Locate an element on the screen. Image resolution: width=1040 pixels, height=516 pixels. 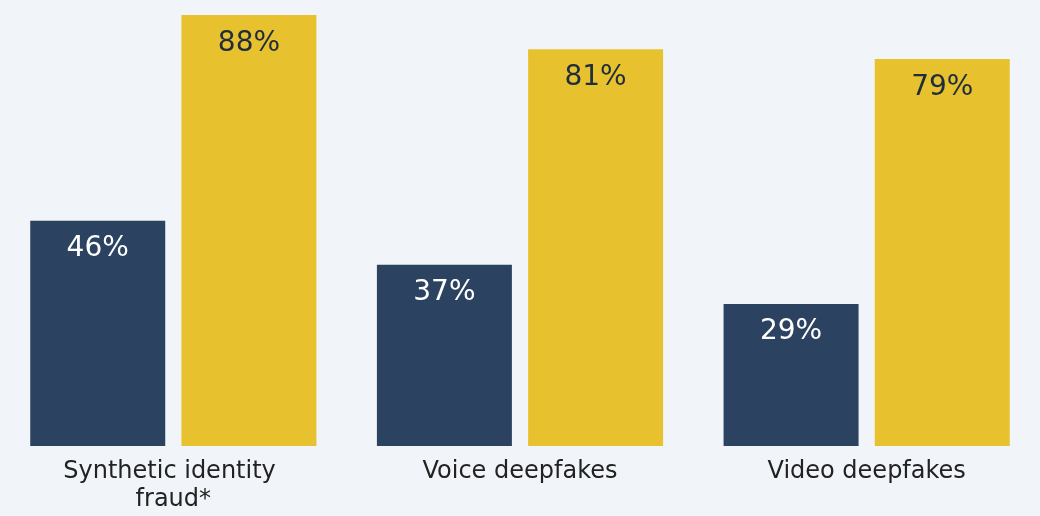
x-tick-label: Video deepfakes is located at coordinates (866, 470).